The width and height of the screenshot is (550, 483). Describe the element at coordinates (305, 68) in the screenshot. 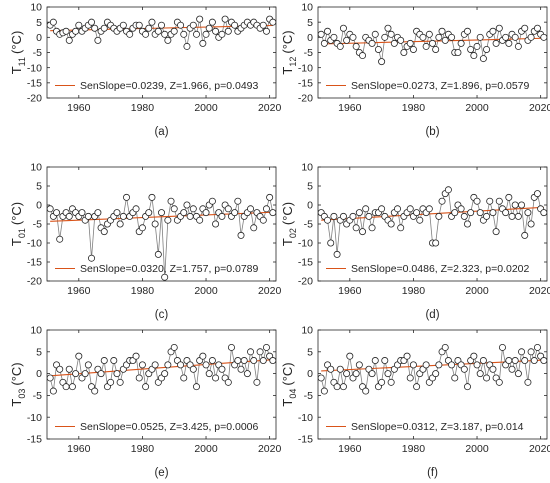

I see `y-tick-label: -10` at that location.